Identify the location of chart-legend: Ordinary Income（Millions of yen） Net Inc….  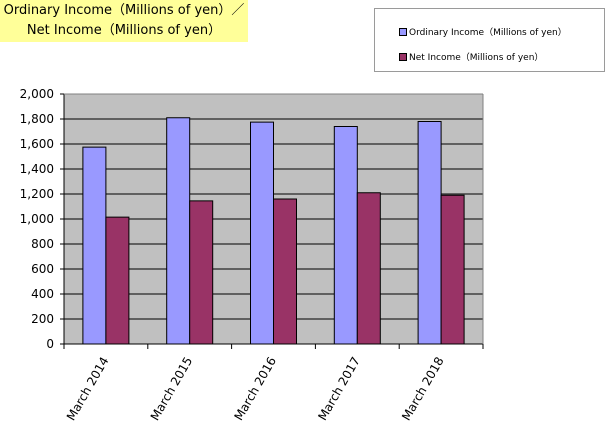
(489, 40).